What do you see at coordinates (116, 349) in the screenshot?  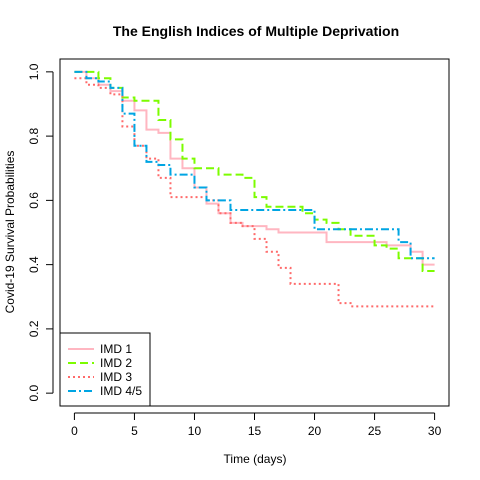 I see `legend-label: IMD 1` at bounding box center [116, 349].